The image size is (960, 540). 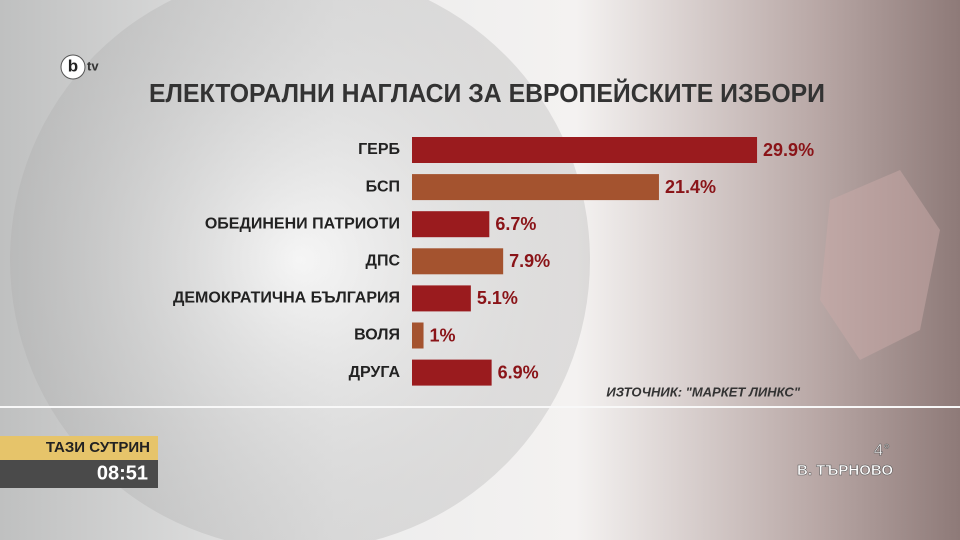 What do you see at coordinates (703, 391) in the screenshot?
I see `source-note: ИЗТОЧНИК: "МАРКЕТ ЛИНКС"` at bounding box center [703, 391].